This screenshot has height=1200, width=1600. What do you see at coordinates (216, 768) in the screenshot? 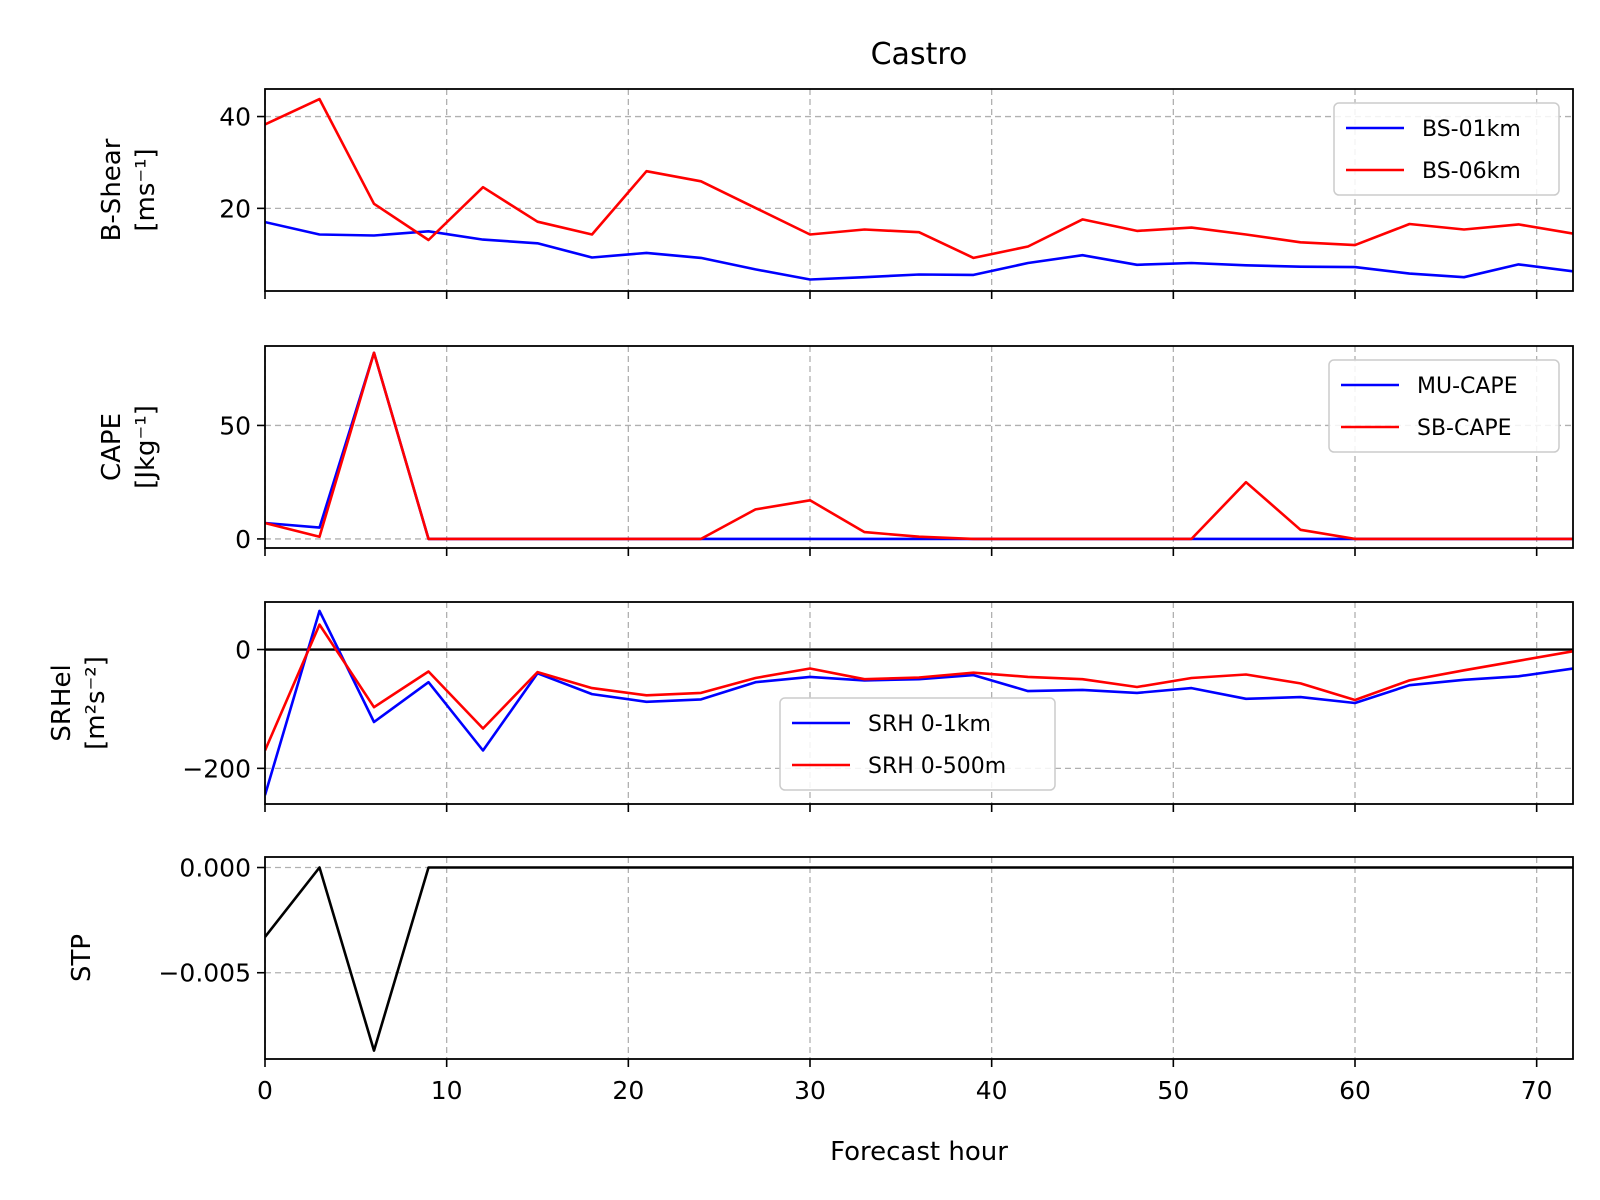
I see `y-tick-label: −200` at bounding box center [216, 768].